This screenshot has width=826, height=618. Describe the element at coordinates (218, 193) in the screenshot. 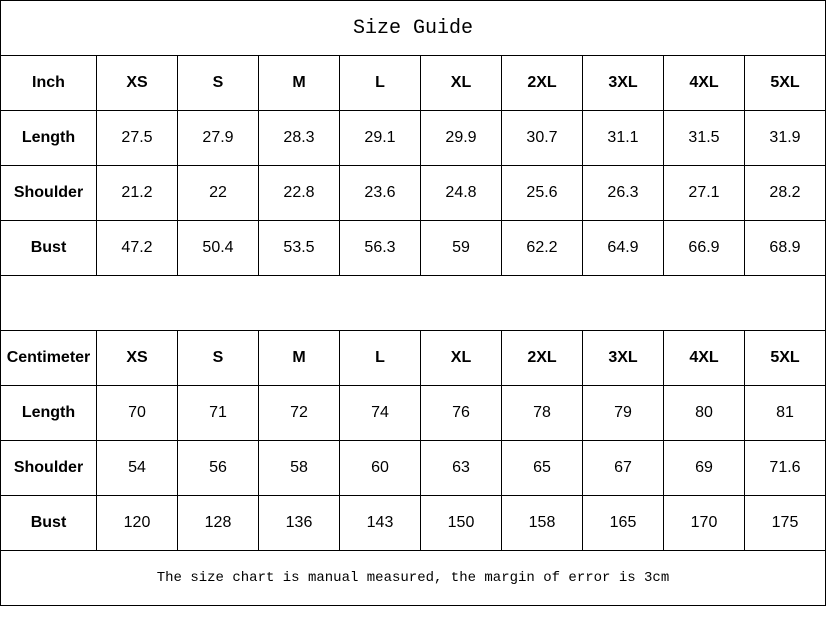

I see `measurement-value: 22` at that location.